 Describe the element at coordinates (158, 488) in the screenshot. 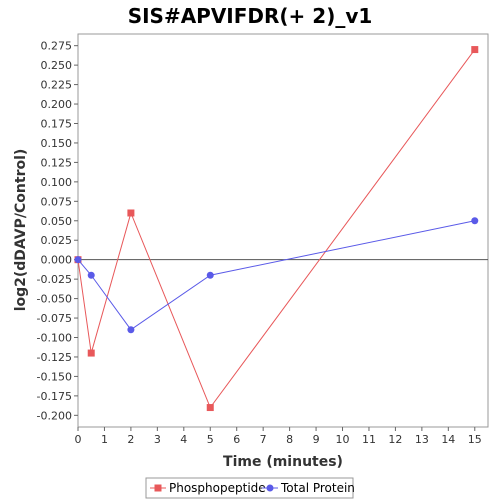

I see `legend-marker-phosphopeptide` at that location.